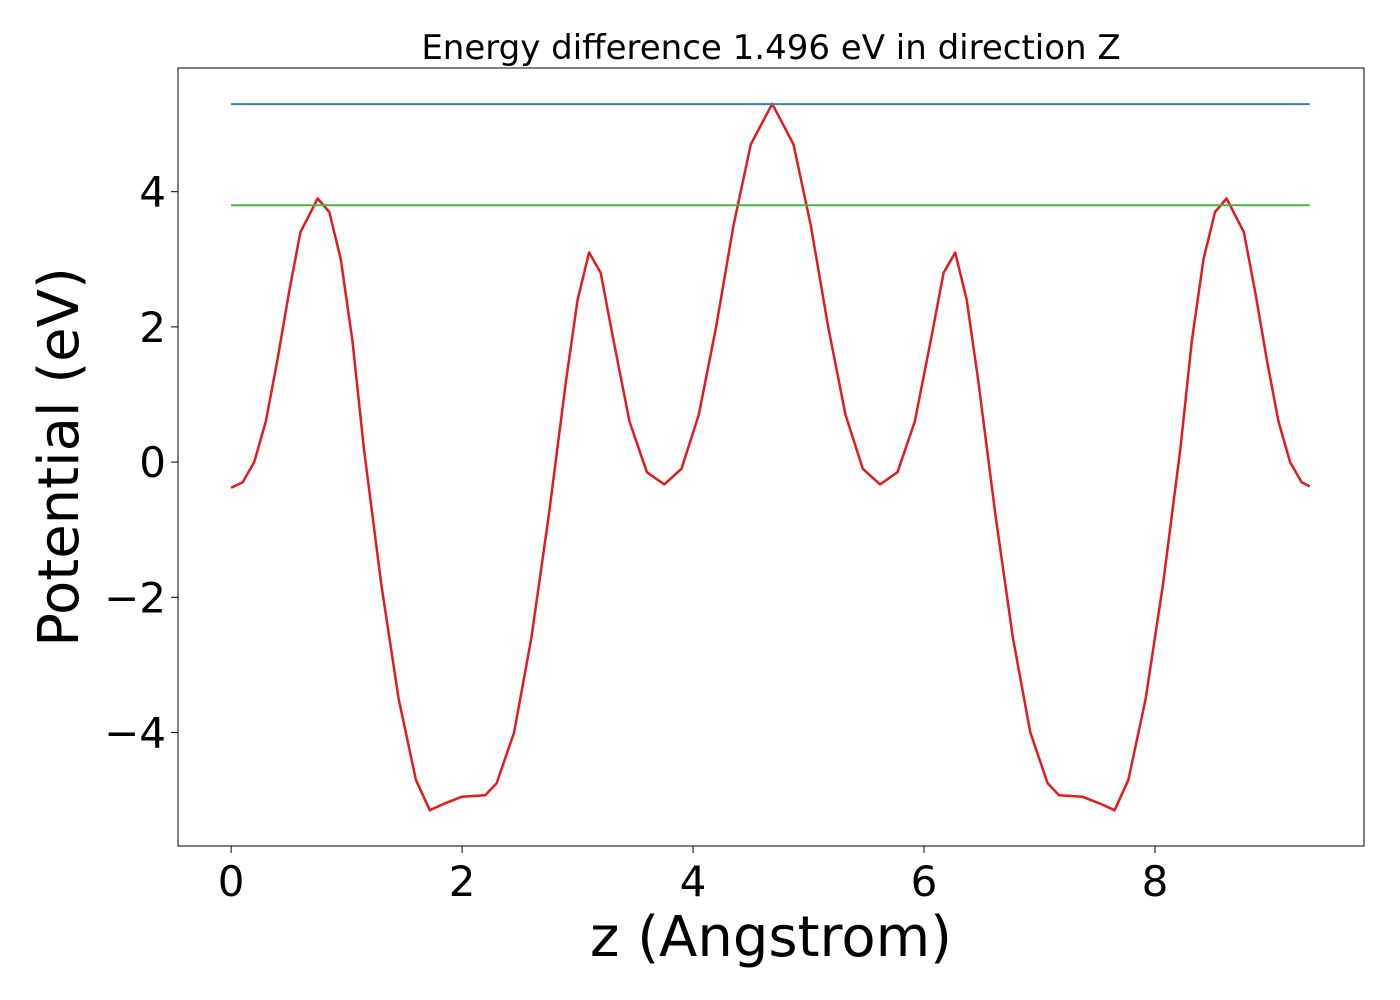 The image size is (1400, 1000). I want to click on x-tick-label: 0, so click(231, 881).